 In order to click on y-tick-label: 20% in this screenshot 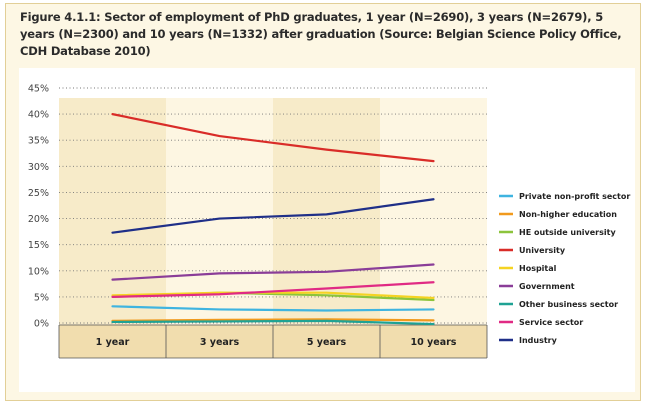, I will do `click(38, 219)`.